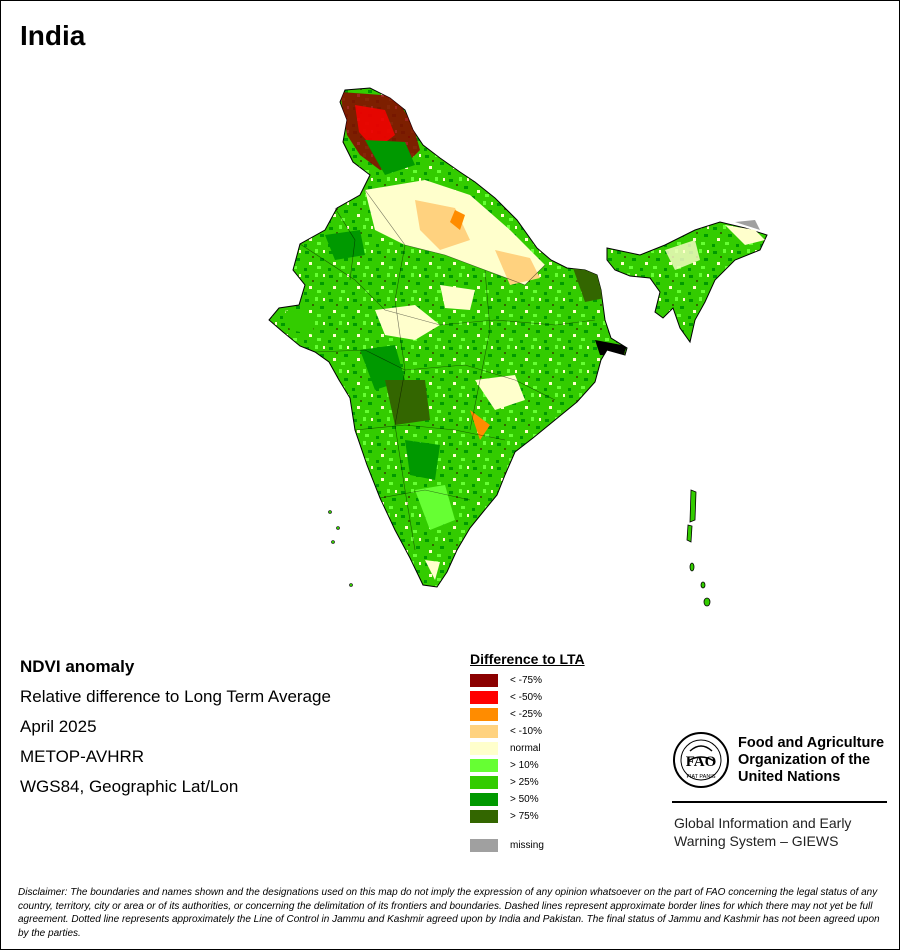 Image resolution: width=900 pixels, height=950 pixels. I want to click on fao-motto: FIAT PANIS, so click(700, 777).